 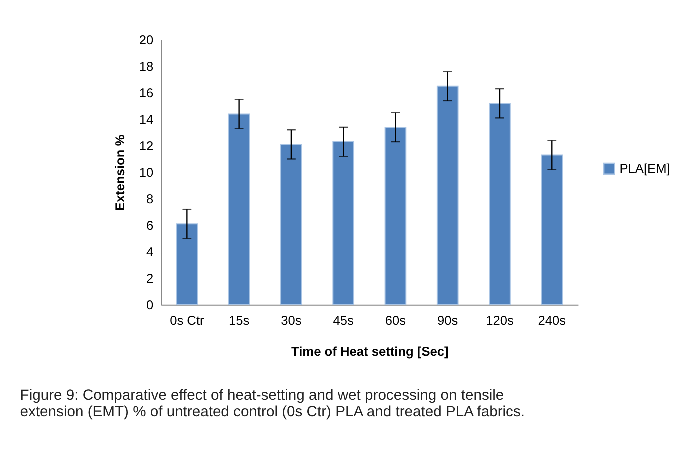 I want to click on y-tick-label: 6, so click(x=150, y=225).